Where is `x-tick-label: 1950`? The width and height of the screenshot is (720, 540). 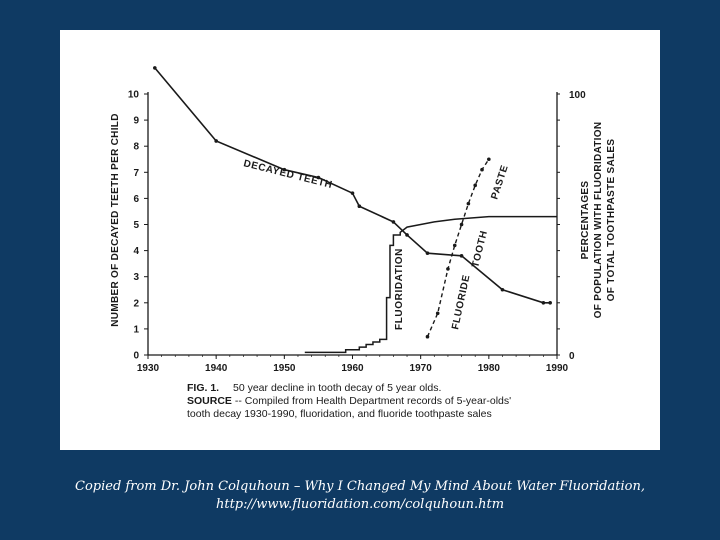
x-tick-label: 1950 is located at coordinates (284, 368).